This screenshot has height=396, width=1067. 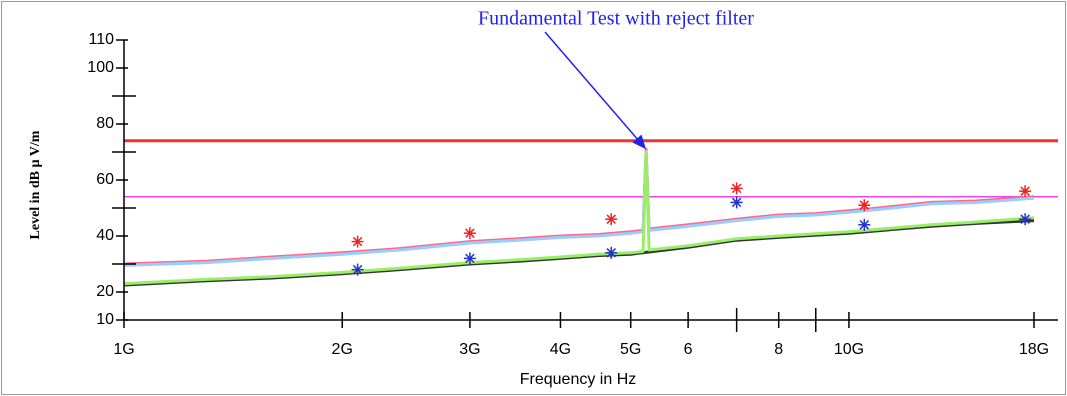 What do you see at coordinates (639, 142) in the screenshot?
I see `annotation-arrowhead` at bounding box center [639, 142].